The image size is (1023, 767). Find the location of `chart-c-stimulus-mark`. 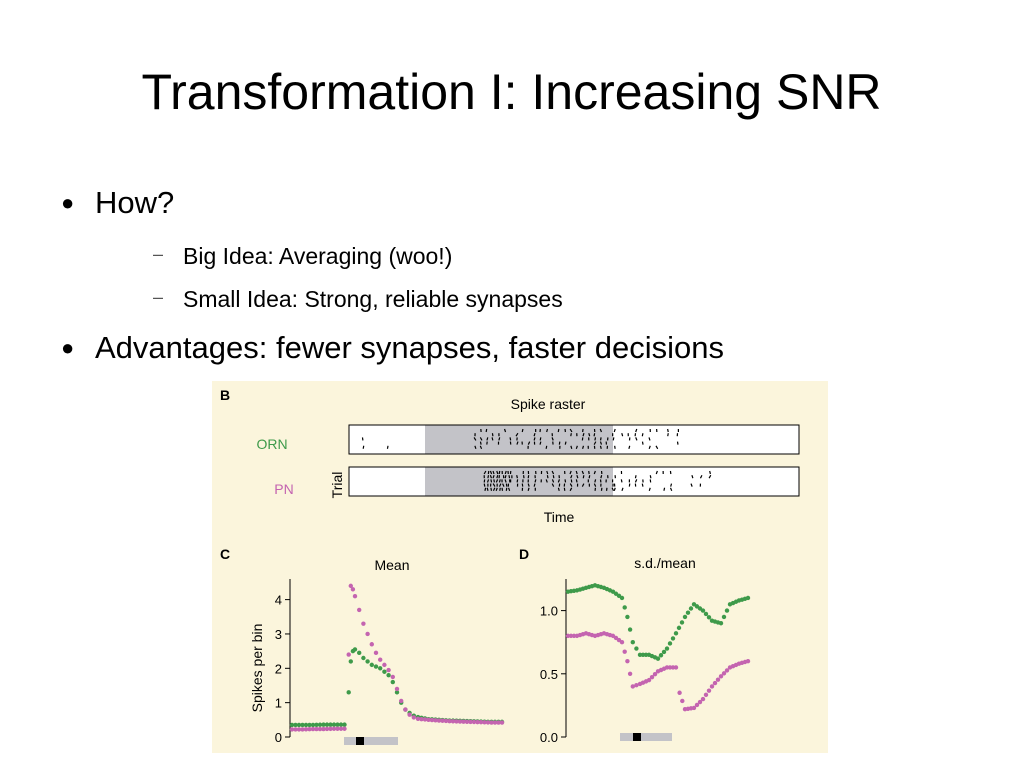

chart-c-stimulus-mark is located at coordinates (360, 741).